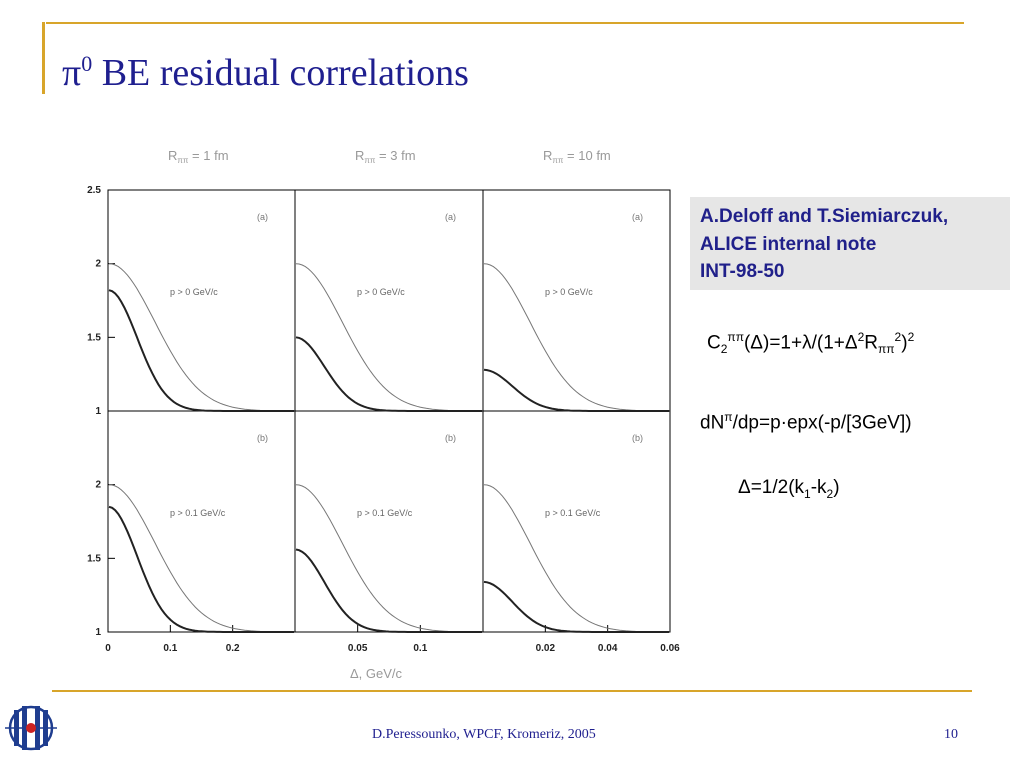  Describe the element at coordinates (198, 156) in the screenshot. I see `column-title: Rππ = 1 fm` at that location.